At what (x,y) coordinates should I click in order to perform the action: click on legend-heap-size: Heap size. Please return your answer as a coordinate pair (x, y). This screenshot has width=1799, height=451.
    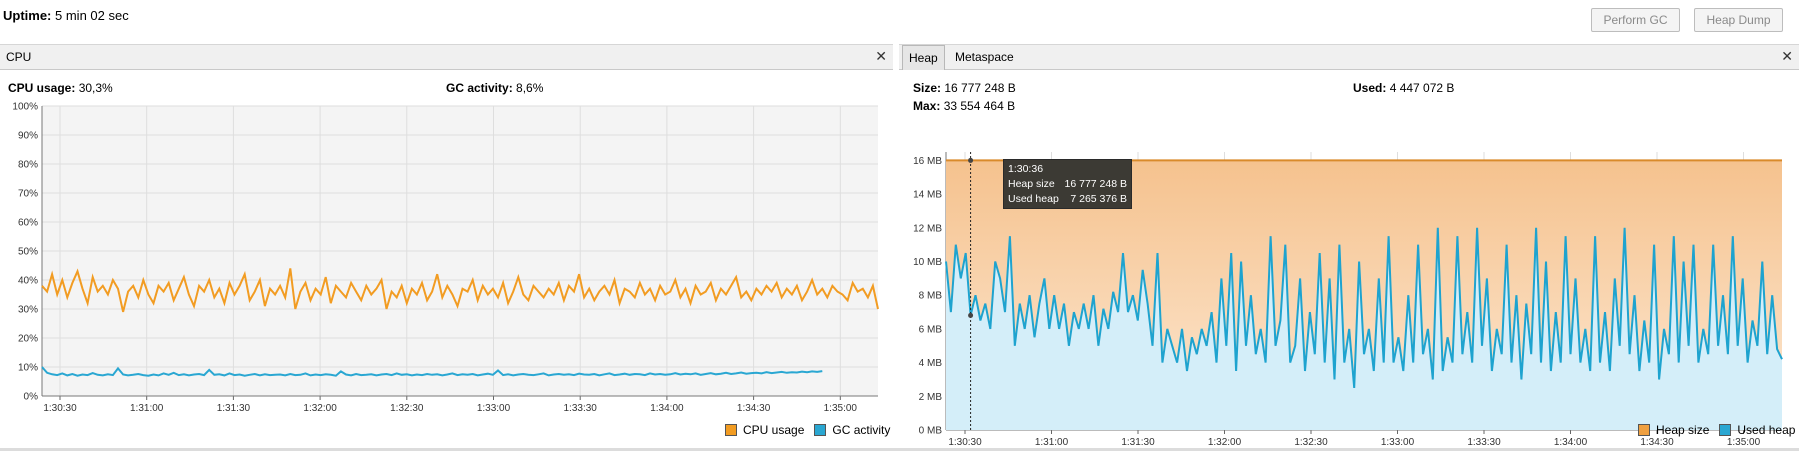
    Looking at the image, I should click on (1683, 430).